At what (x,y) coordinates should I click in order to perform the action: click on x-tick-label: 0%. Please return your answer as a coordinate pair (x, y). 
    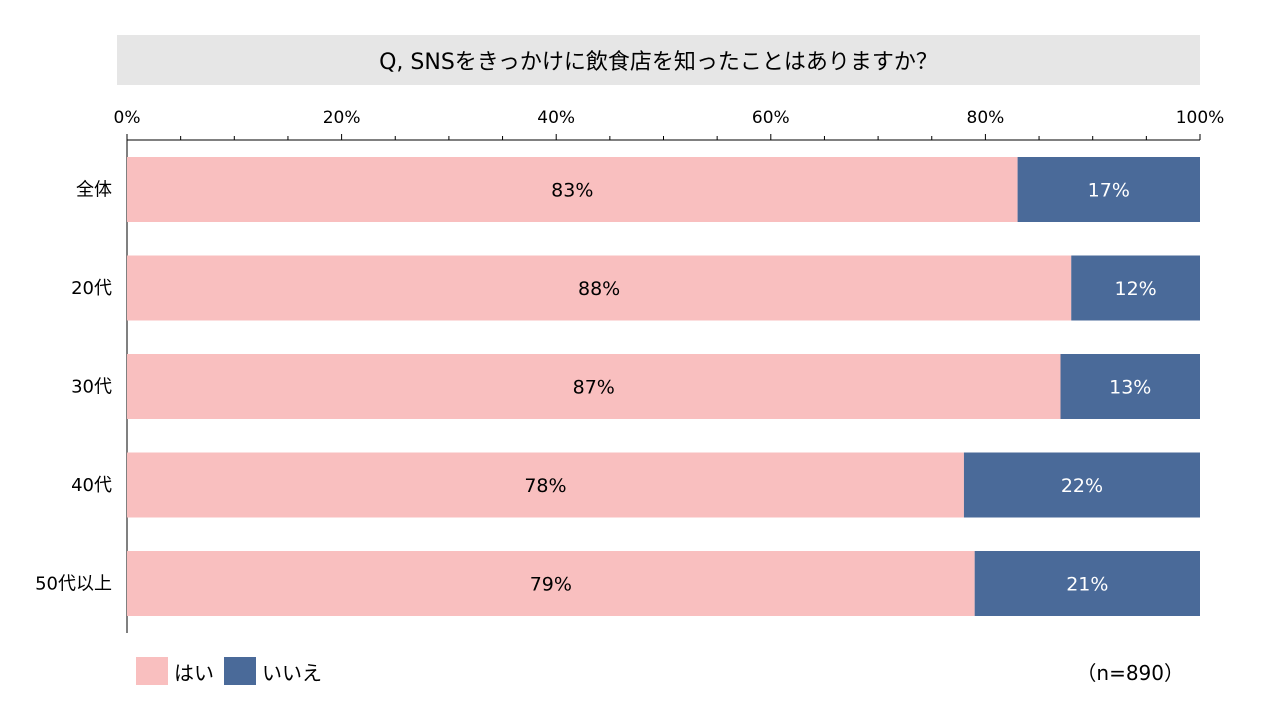
    Looking at the image, I should click on (127, 118).